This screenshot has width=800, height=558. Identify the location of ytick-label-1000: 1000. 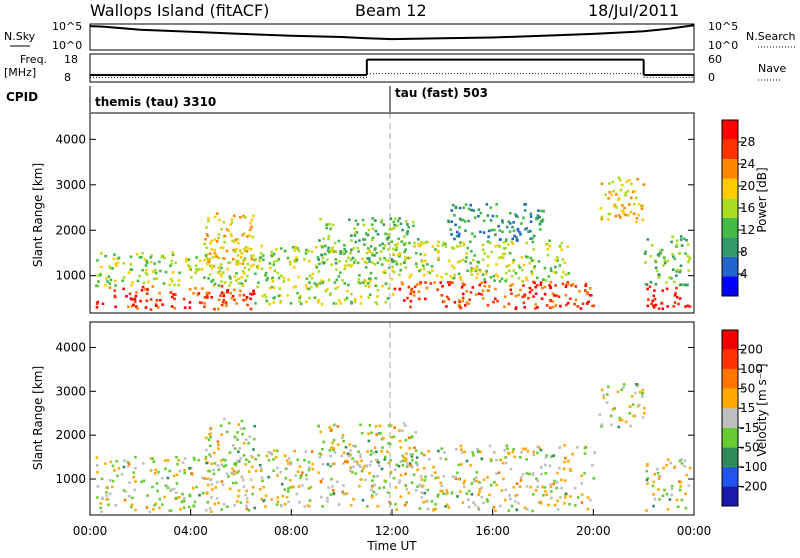
(70, 479).